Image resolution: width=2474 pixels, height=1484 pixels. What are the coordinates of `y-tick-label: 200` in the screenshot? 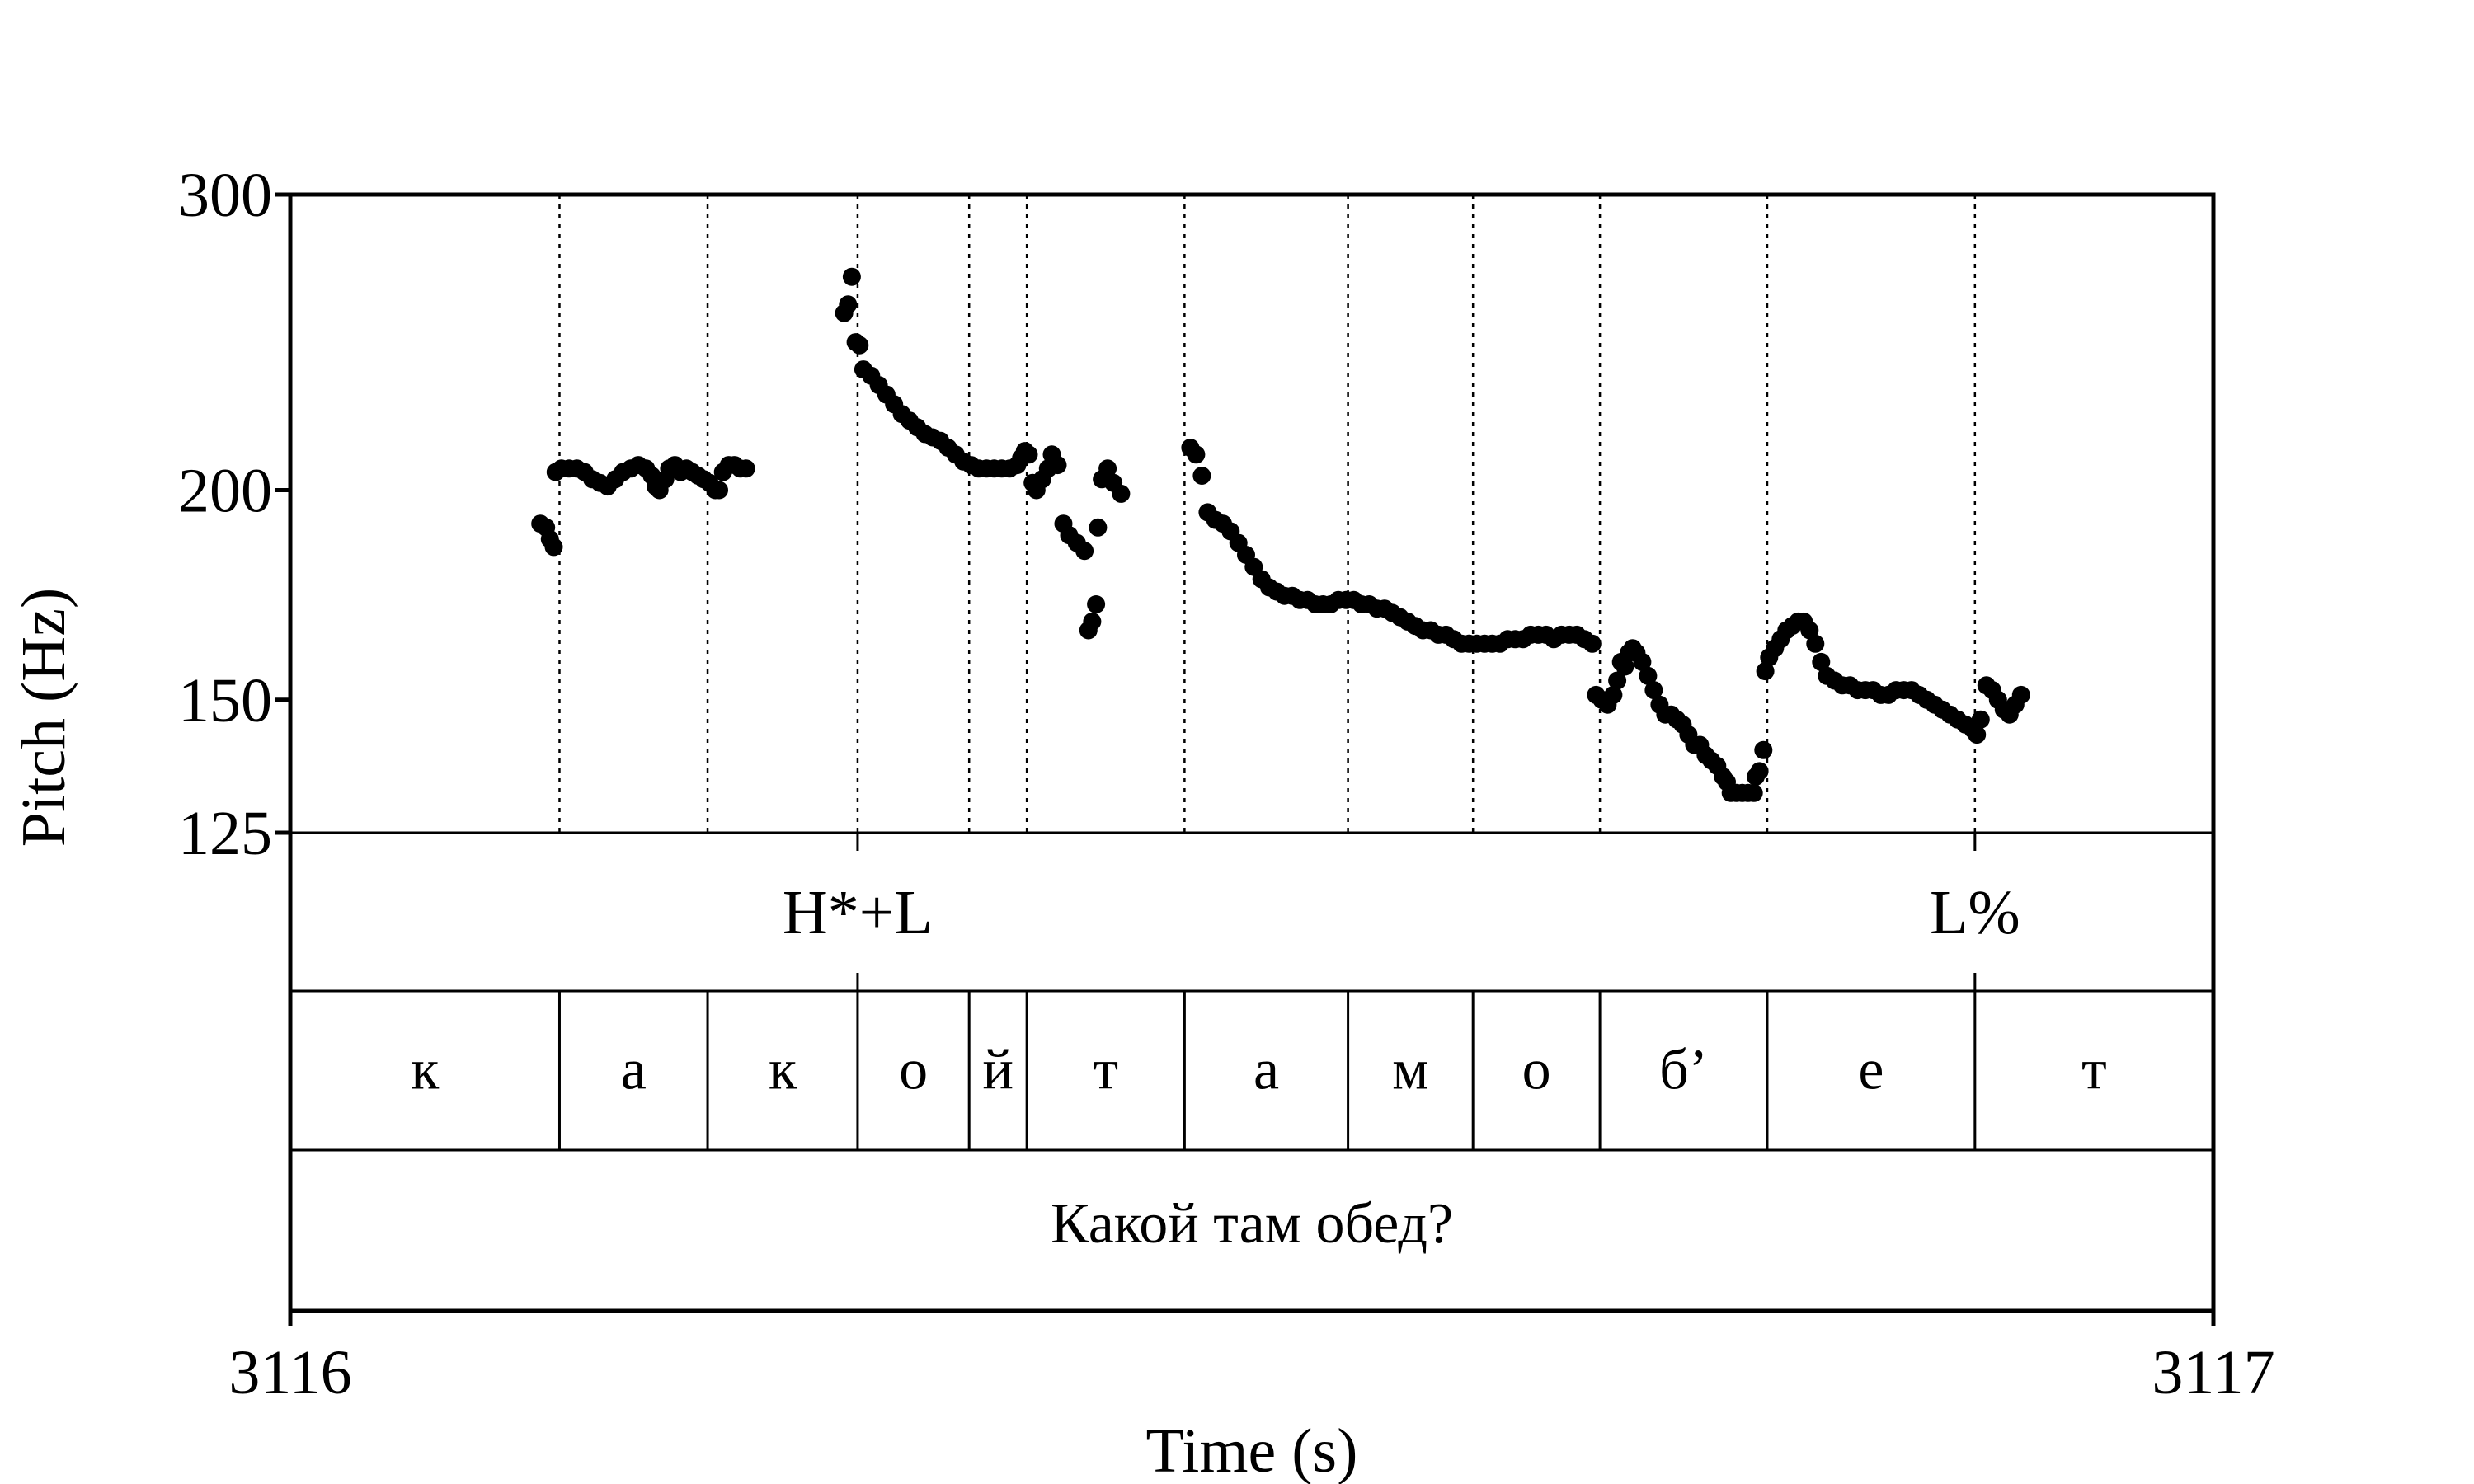 It's located at (225, 490).